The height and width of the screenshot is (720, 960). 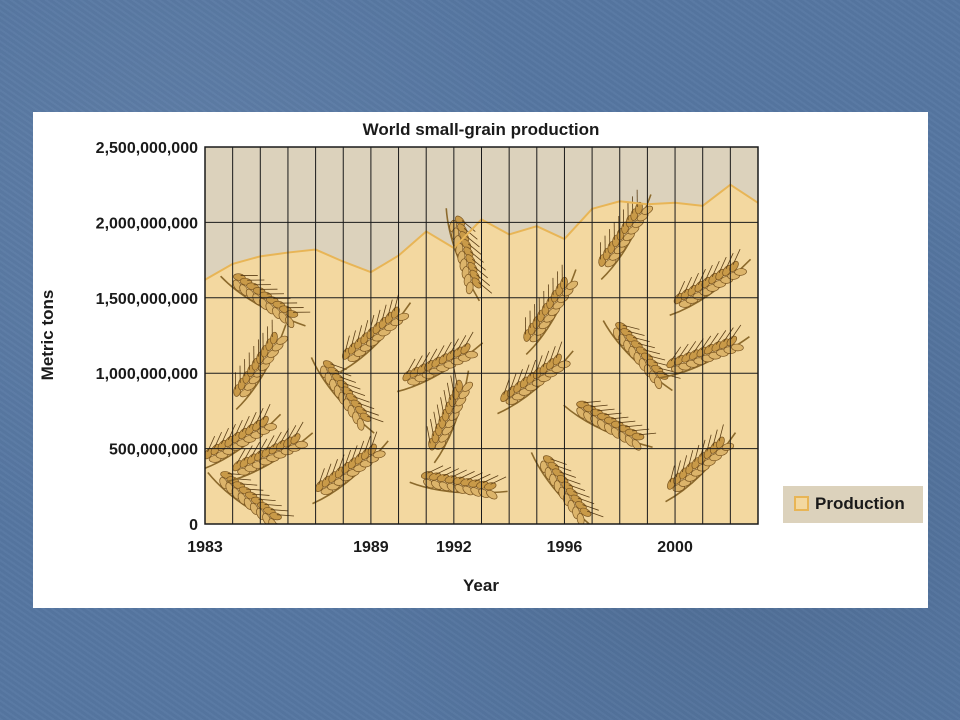 What do you see at coordinates (860, 503) in the screenshot?
I see `legend-label-production: Production` at bounding box center [860, 503].